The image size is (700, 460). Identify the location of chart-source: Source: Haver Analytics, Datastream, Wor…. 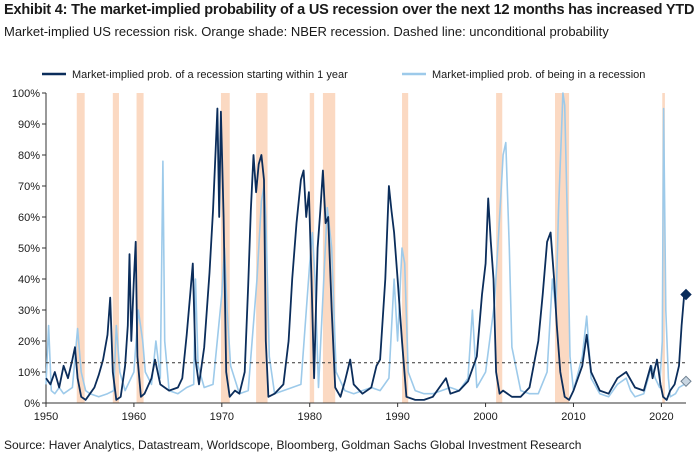
(293, 445).